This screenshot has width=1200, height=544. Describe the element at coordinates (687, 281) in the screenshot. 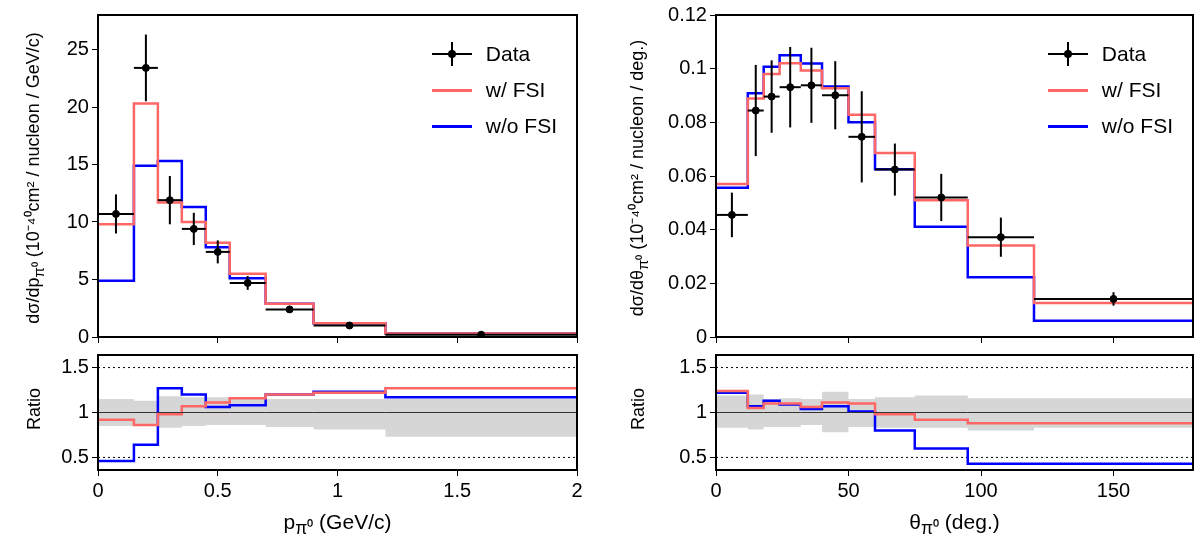

I see `y-tick-label: 0.02` at that location.